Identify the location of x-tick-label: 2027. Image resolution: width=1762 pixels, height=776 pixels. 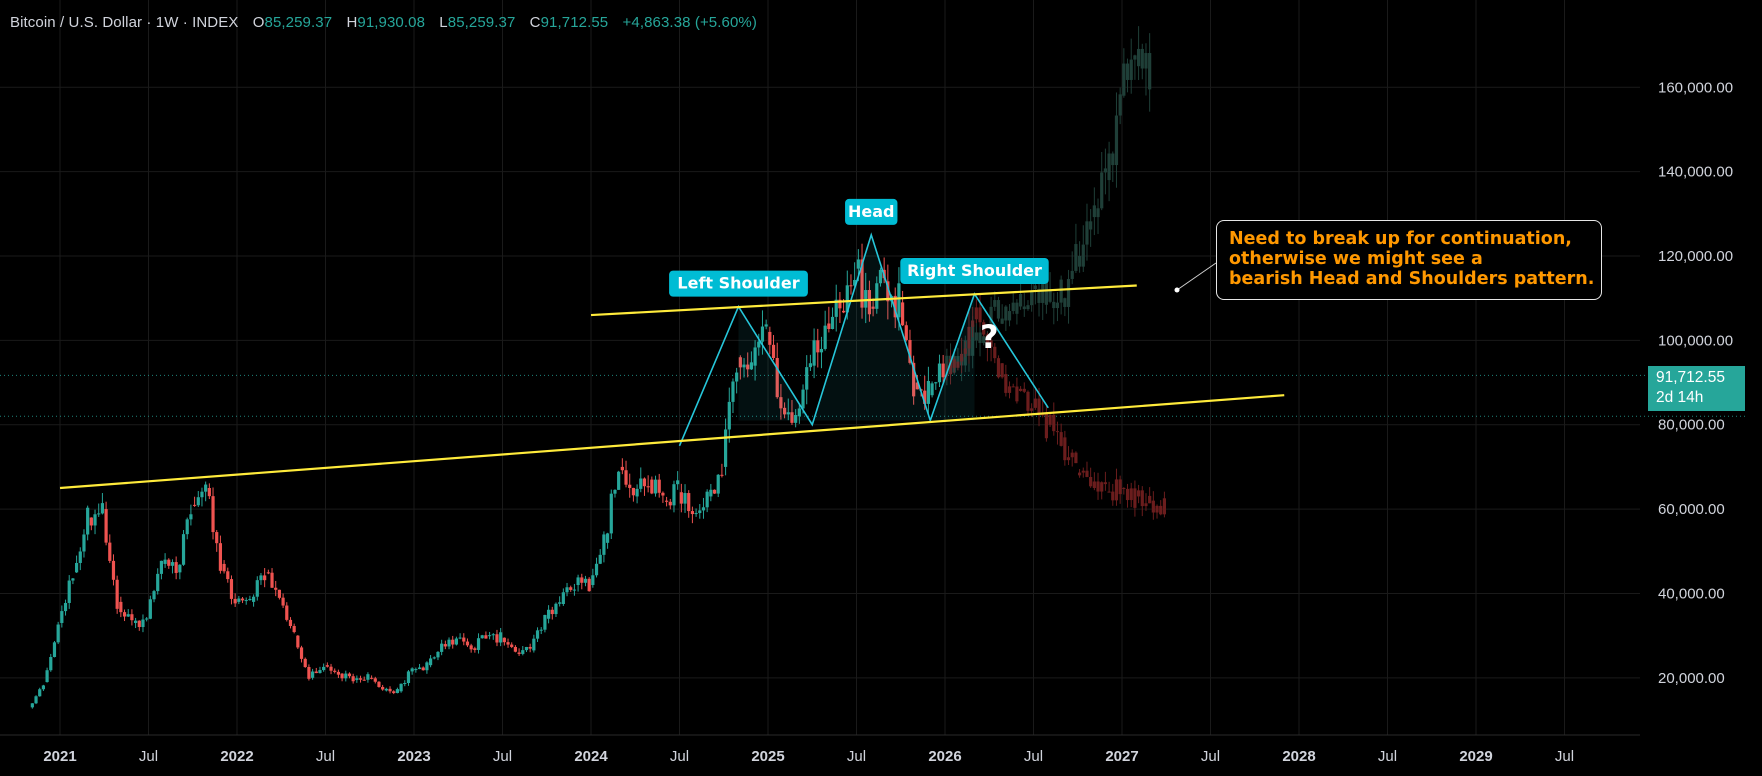
(1121, 756).